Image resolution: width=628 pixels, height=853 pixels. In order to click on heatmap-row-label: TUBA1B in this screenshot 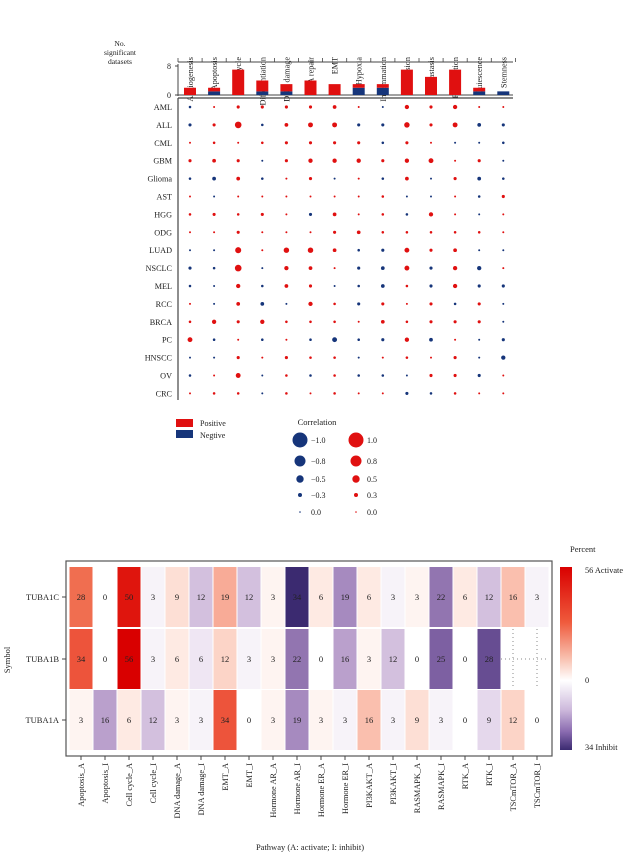, I will do `click(42, 659)`.